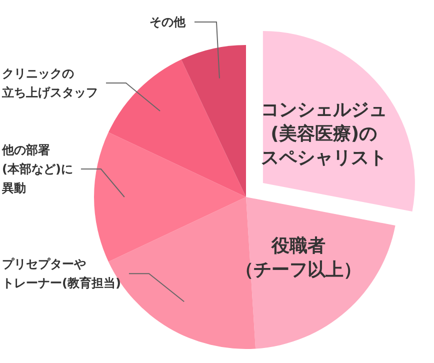 This screenshot has height=363, width=434. Describe the element at coordinates (298, 257) in the screenshot. I see `slice-label: 役職者（チーフ以上）` at that location.